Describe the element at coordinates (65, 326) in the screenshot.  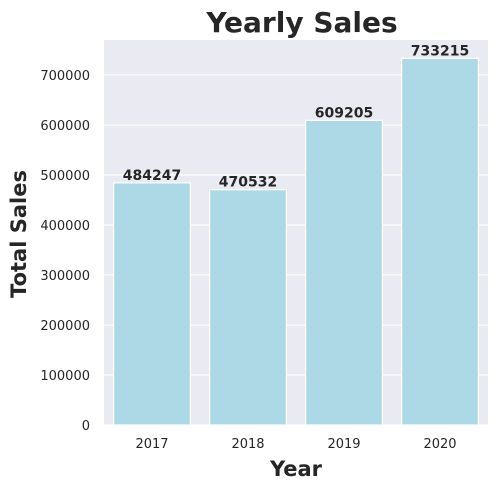
I see `y-tick-label: 200000` at that location.